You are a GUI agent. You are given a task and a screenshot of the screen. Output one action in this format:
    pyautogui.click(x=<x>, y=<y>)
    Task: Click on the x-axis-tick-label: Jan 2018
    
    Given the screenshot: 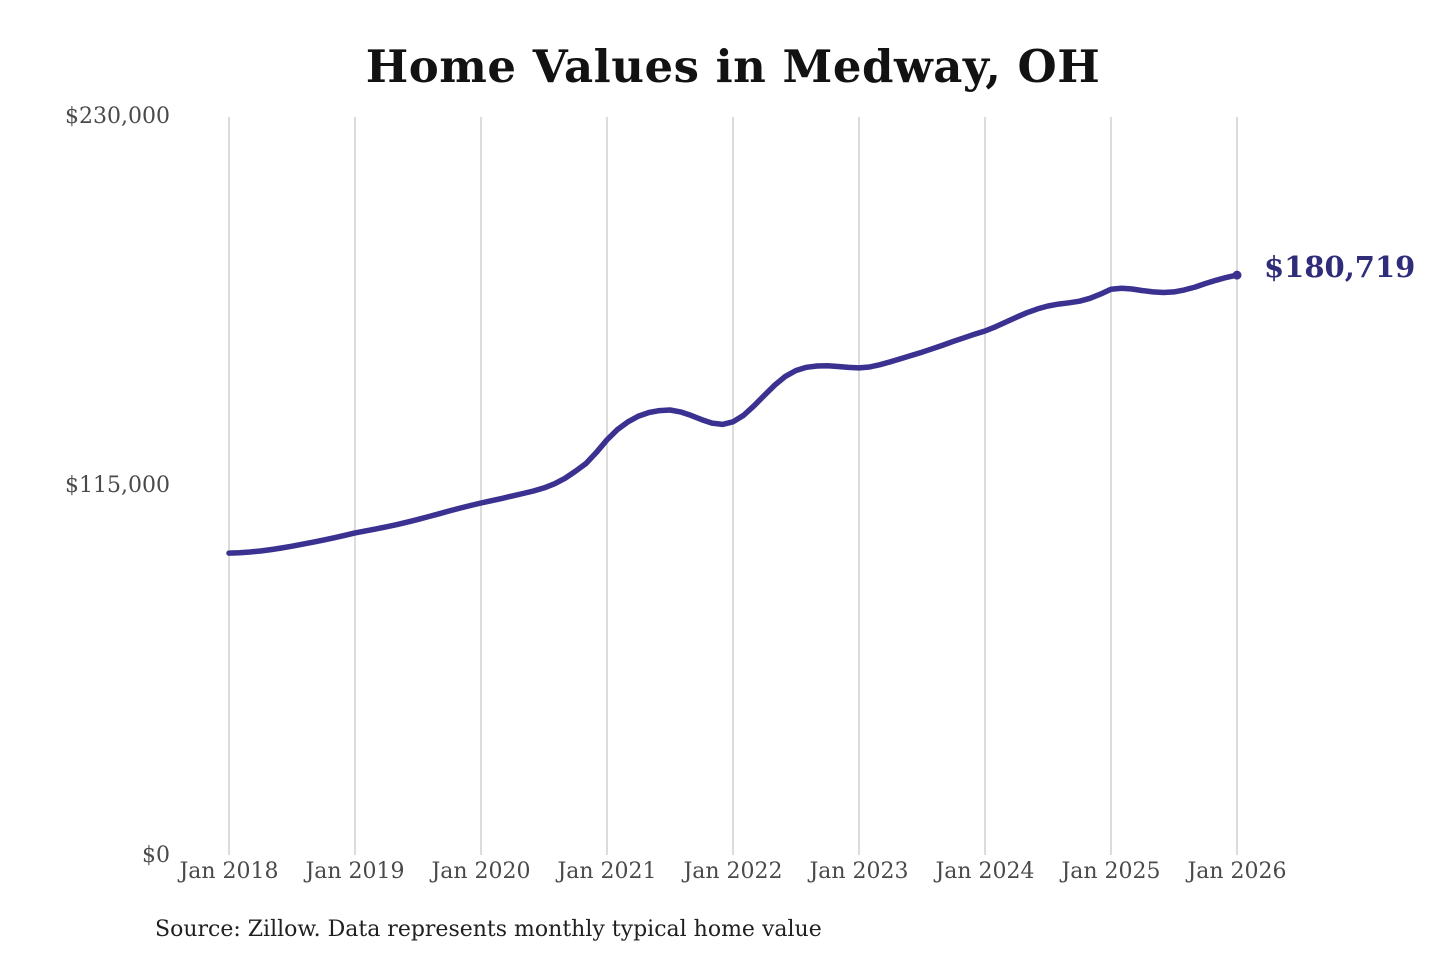 What is the action you would take?
    pyautogui.click(x=229, y=871)
    